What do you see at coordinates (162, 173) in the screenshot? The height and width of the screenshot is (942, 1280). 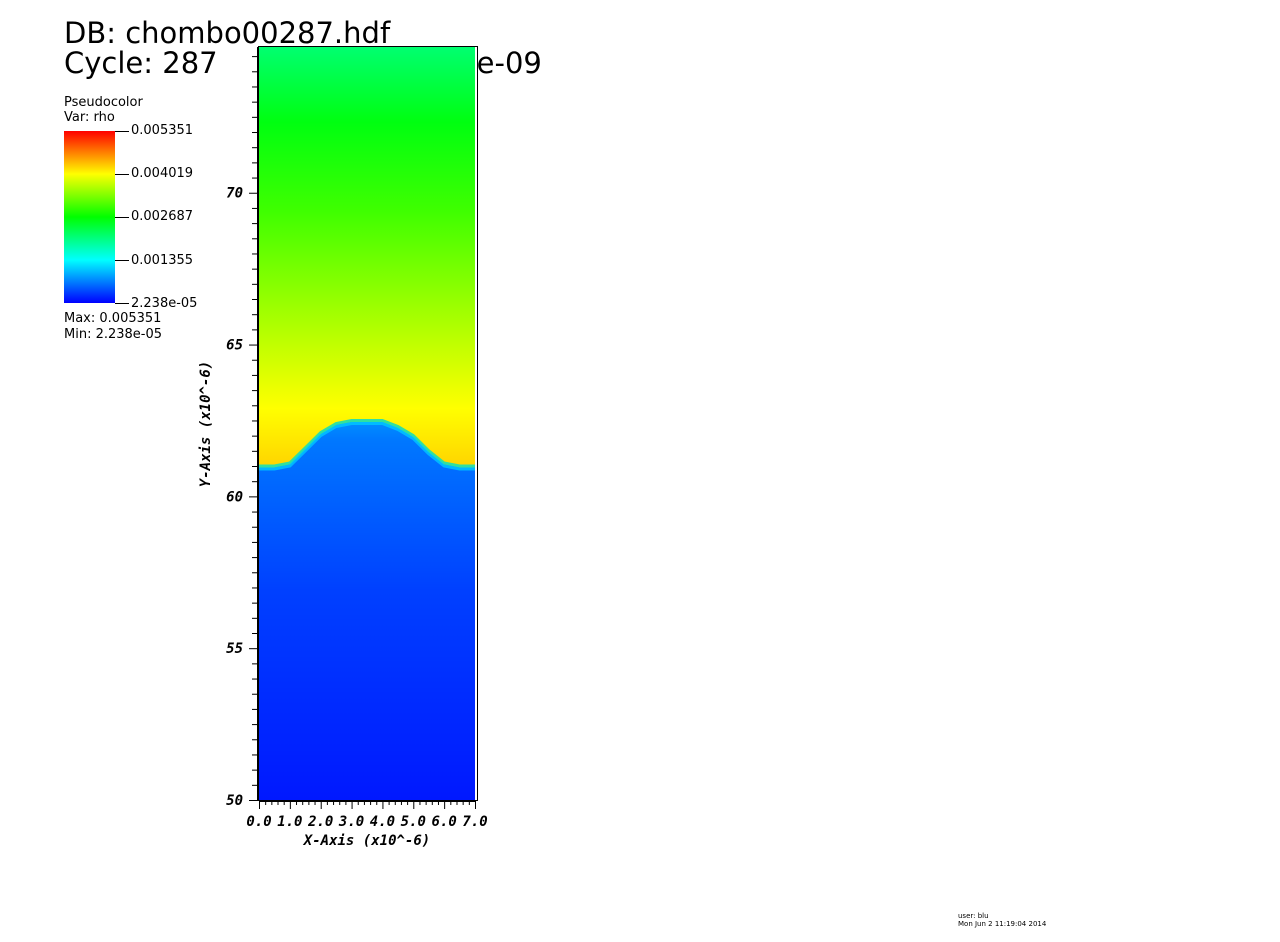 I see `colorbar-tick-label: 0.004019` at bounding box center [162, 173].